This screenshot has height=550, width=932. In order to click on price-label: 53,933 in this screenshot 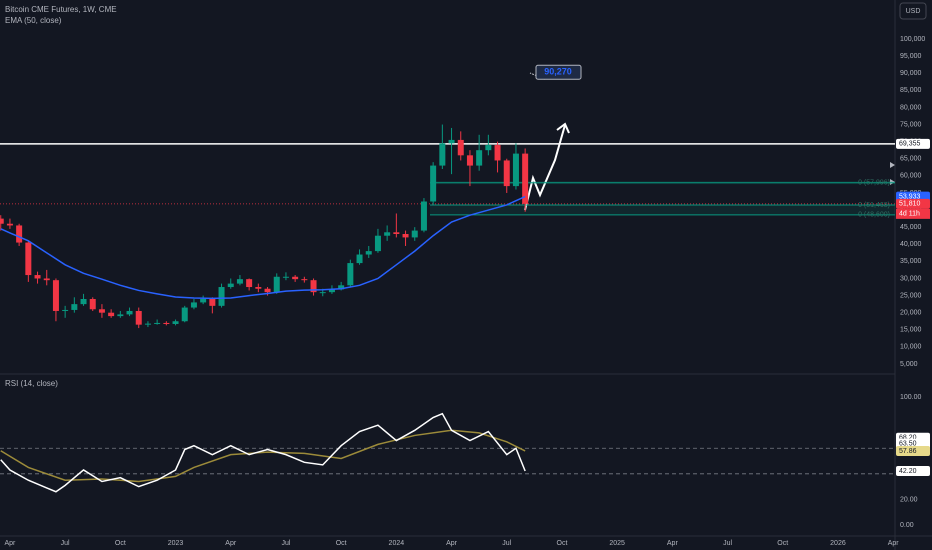, I will do `click(910, 196)`.